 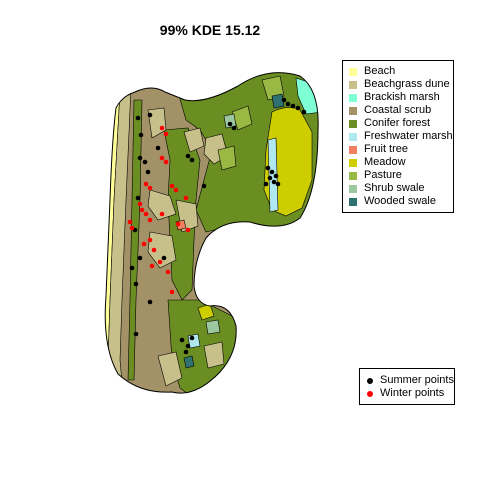 What do you see at coordinates (401, 175) in the screenshot?
I see `legend-item-pasture: Pasture` at bounding box center [401, 175].